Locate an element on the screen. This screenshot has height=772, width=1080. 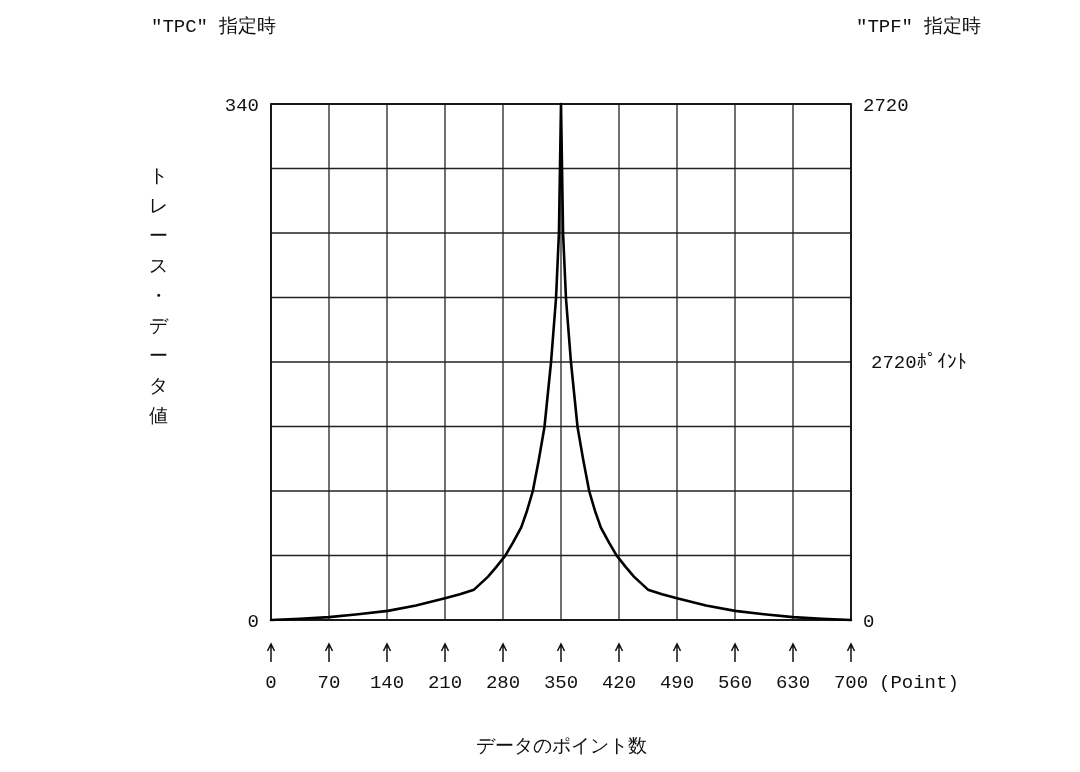
x-tick-label: 350 is located at coordinates (561, 683).